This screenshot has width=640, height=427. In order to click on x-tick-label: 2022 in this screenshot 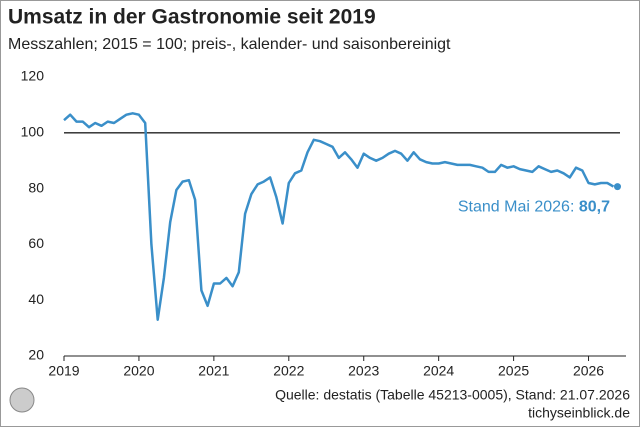, I will do `click(288, 371)`.